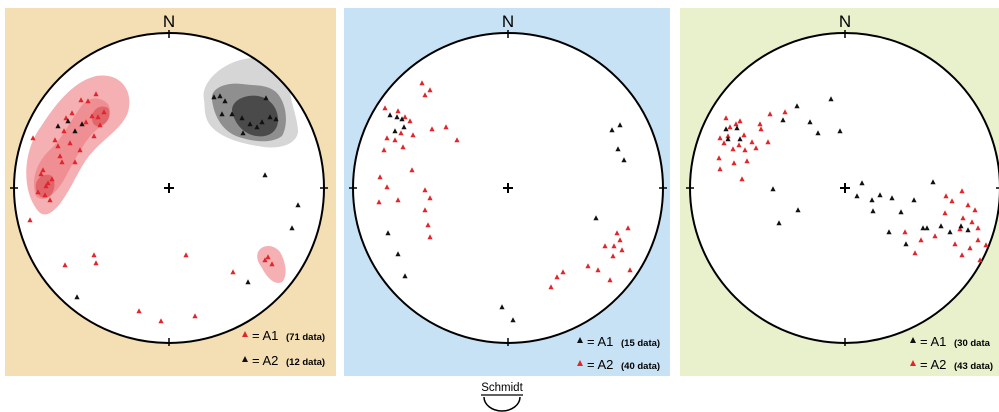  Describe the element at coordinates (580, 340) in the screenshot. I see `legend-black-triangle` at that location.